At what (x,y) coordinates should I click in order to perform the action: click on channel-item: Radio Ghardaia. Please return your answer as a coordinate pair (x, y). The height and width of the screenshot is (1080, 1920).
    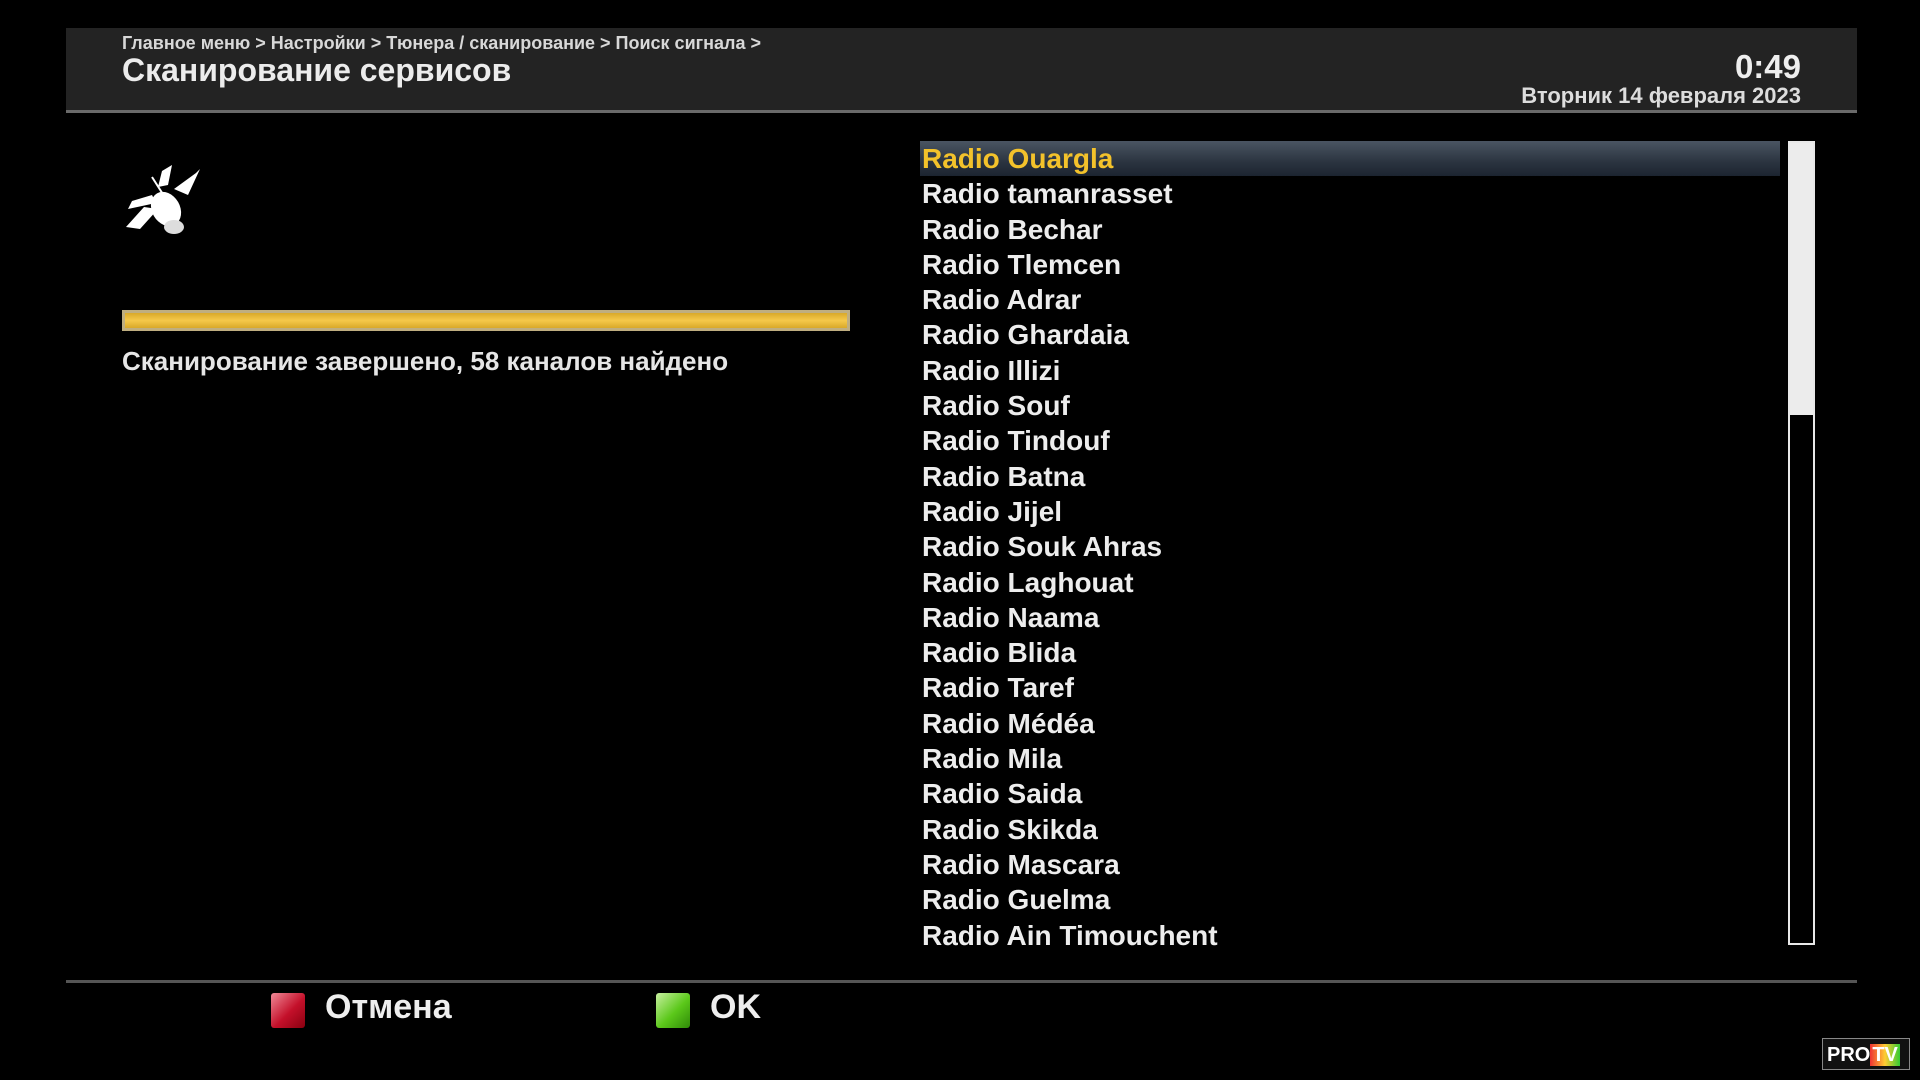
    Looking at the image, I should click on (1025, 335).